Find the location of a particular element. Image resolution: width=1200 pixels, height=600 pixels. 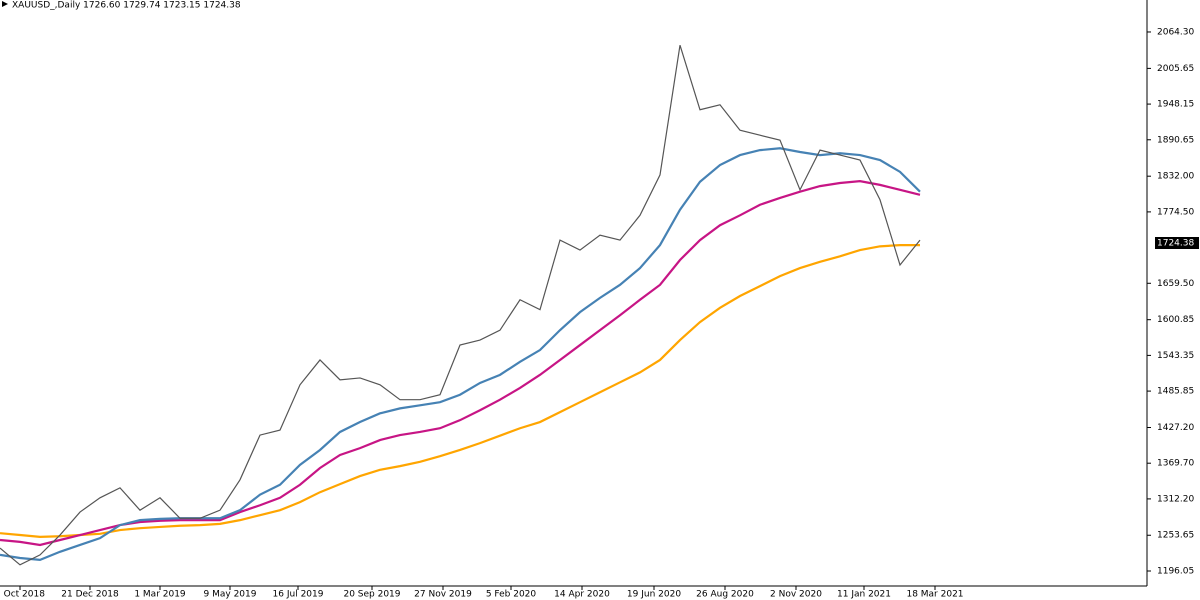

y-tick-label: 2064.30 is located at coordinates (1175, 32).